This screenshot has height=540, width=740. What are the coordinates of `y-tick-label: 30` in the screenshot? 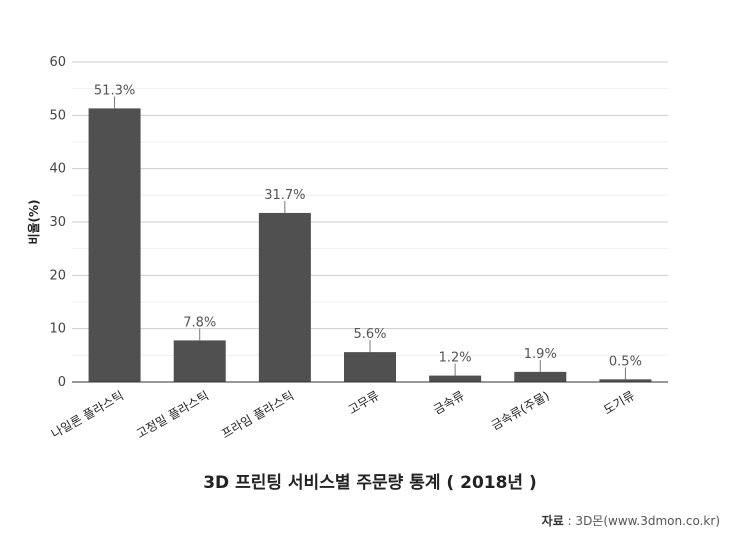 It's located at (57, 222).